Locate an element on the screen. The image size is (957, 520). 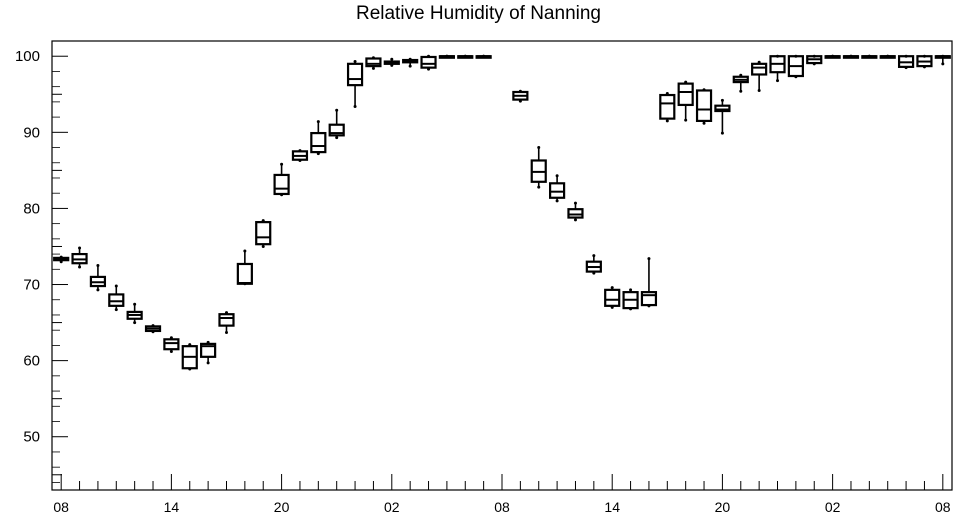
x-tick-label: 02 is located at coordinates (392, 507).